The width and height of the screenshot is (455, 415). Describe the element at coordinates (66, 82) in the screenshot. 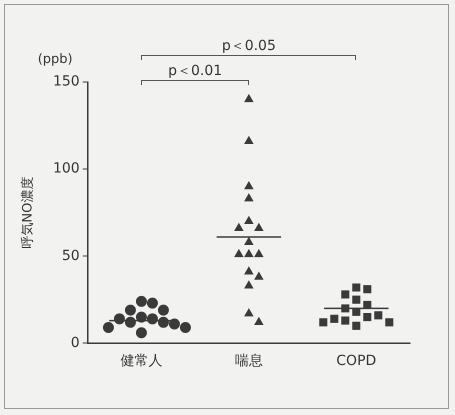

I see `y-tick-label: 150` at that location.